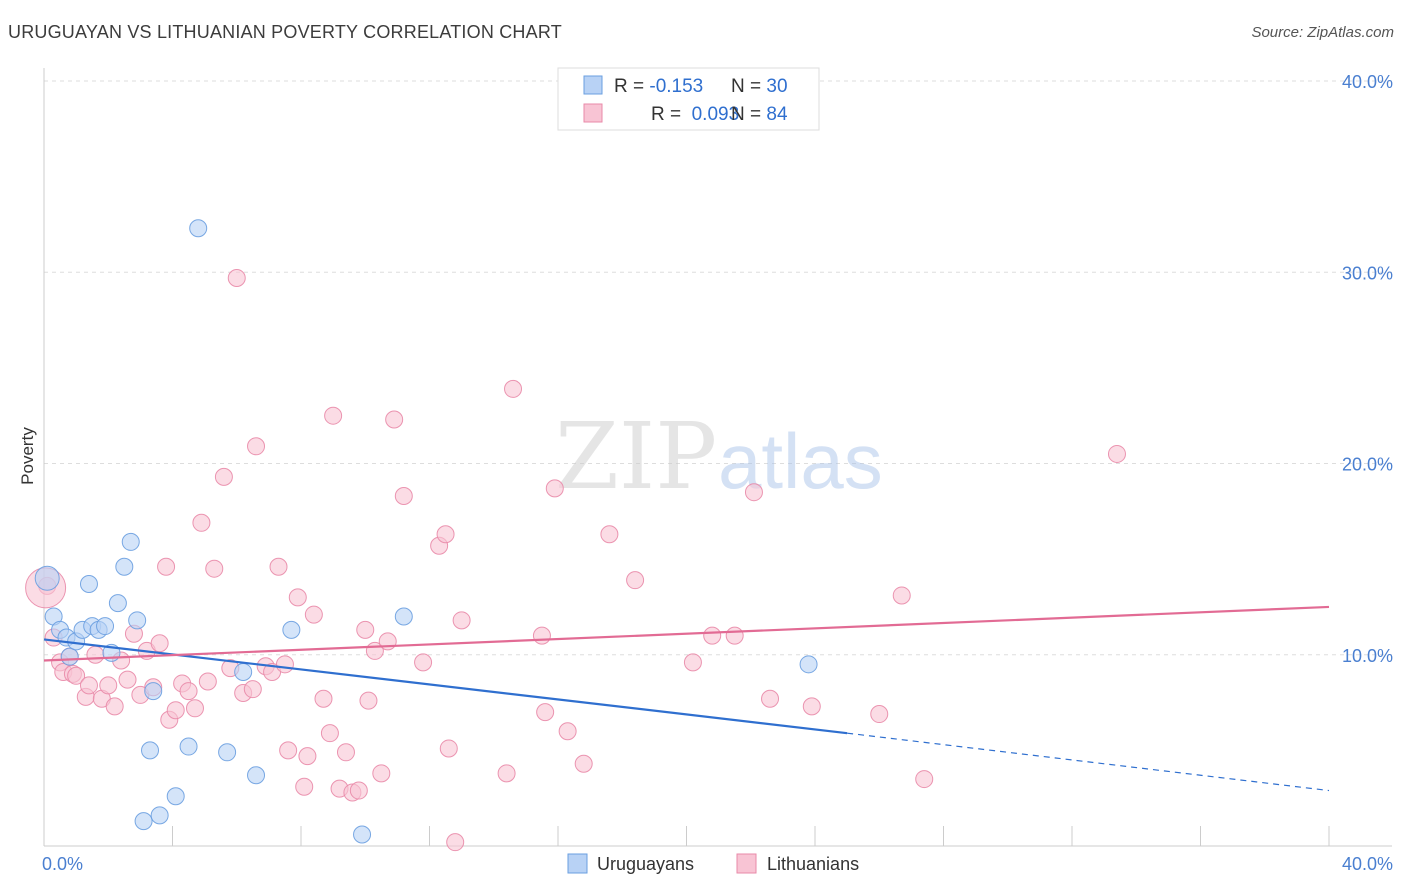 The image size is (1406, 892). What do you see at coordinates (676, 86) in the screenshot?
I see `legend-r-value-1: -0.153` at bounding box center [676, 86].